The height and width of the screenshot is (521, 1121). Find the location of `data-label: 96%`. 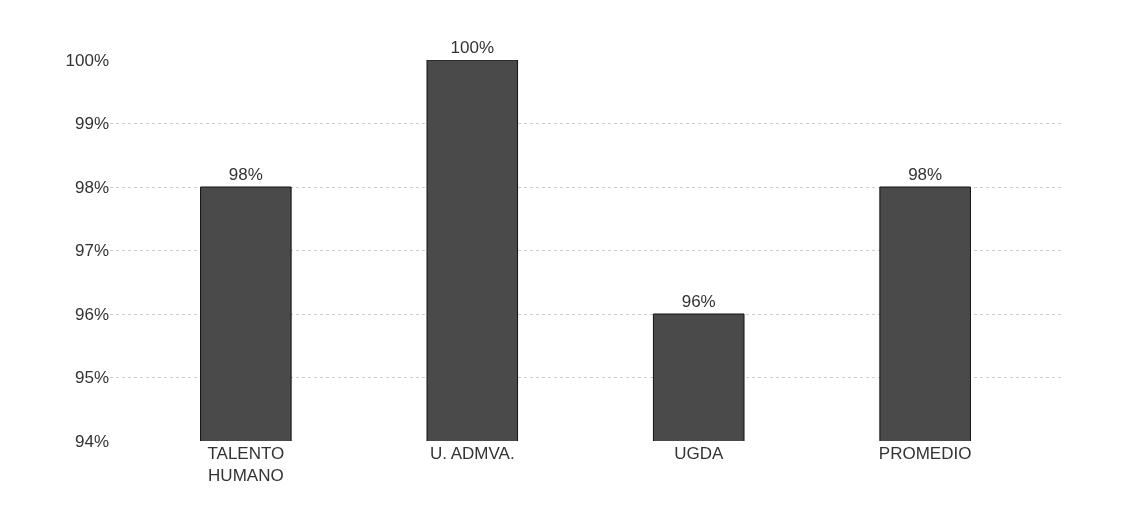

data-label: 96% is located at coordinates (698, 301).